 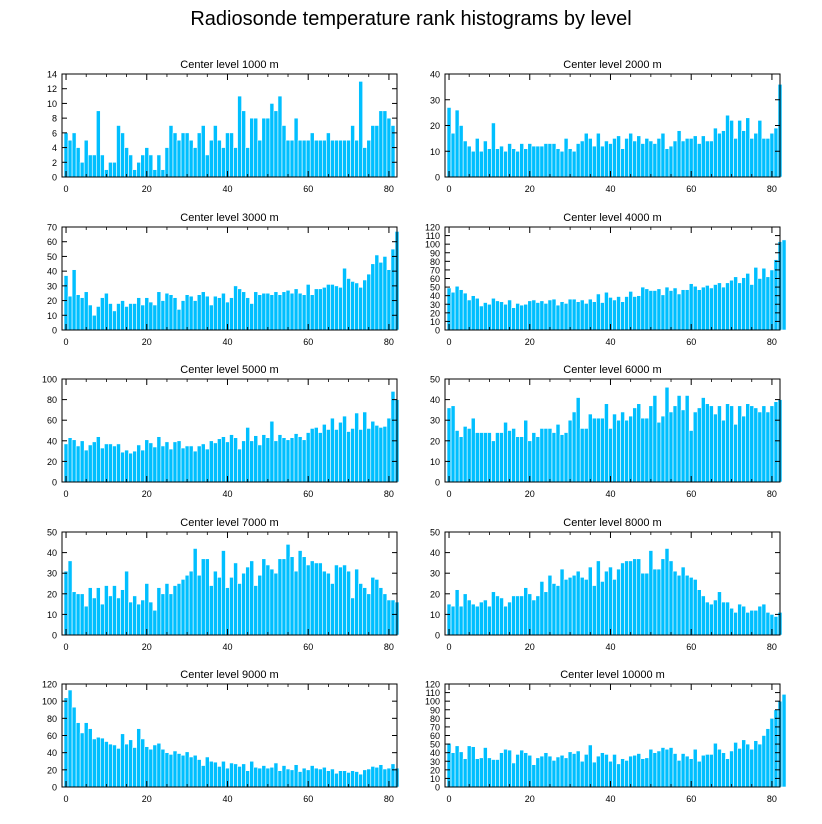 What do you see at coordinates (229, 65) in the screenshot?
I see `panel-title: Center level 1000 m` at bounding box center [229, 65].